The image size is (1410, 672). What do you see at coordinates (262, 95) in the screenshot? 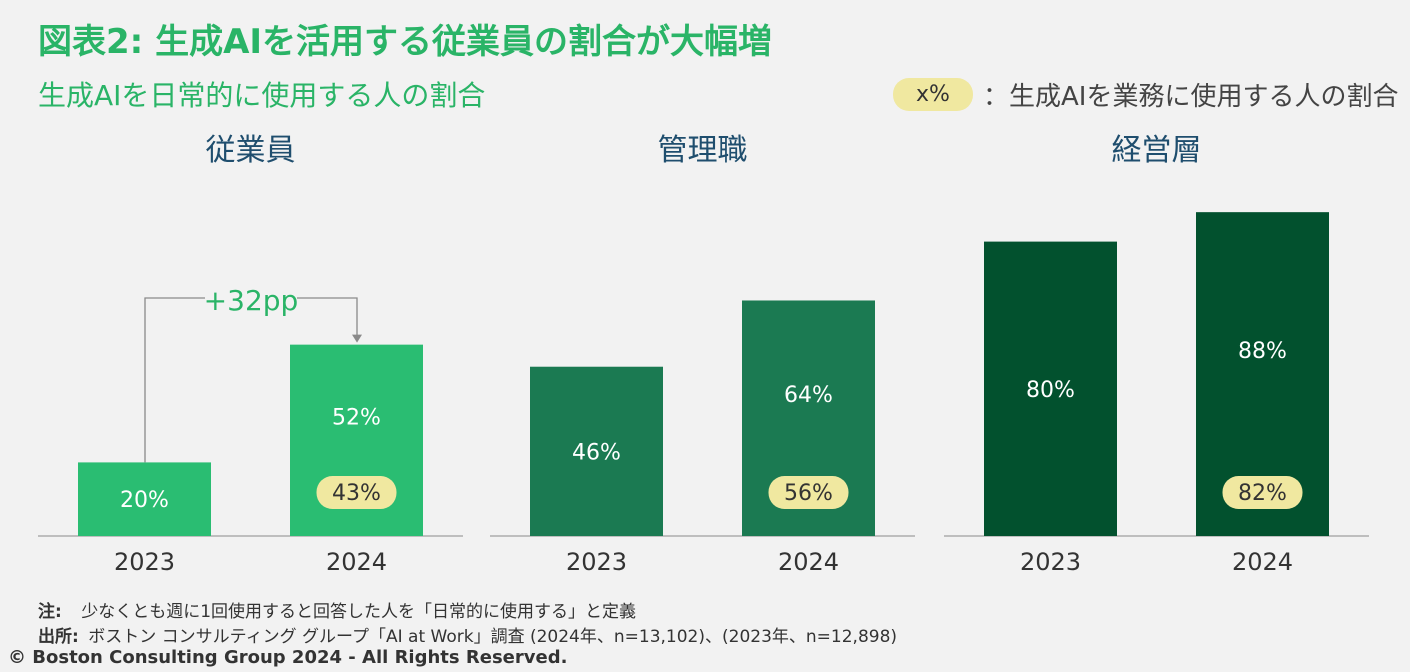
I see `chart-subtitle: 生成AIを日常的に使用する人の割合` at bounding box center [262, 95].